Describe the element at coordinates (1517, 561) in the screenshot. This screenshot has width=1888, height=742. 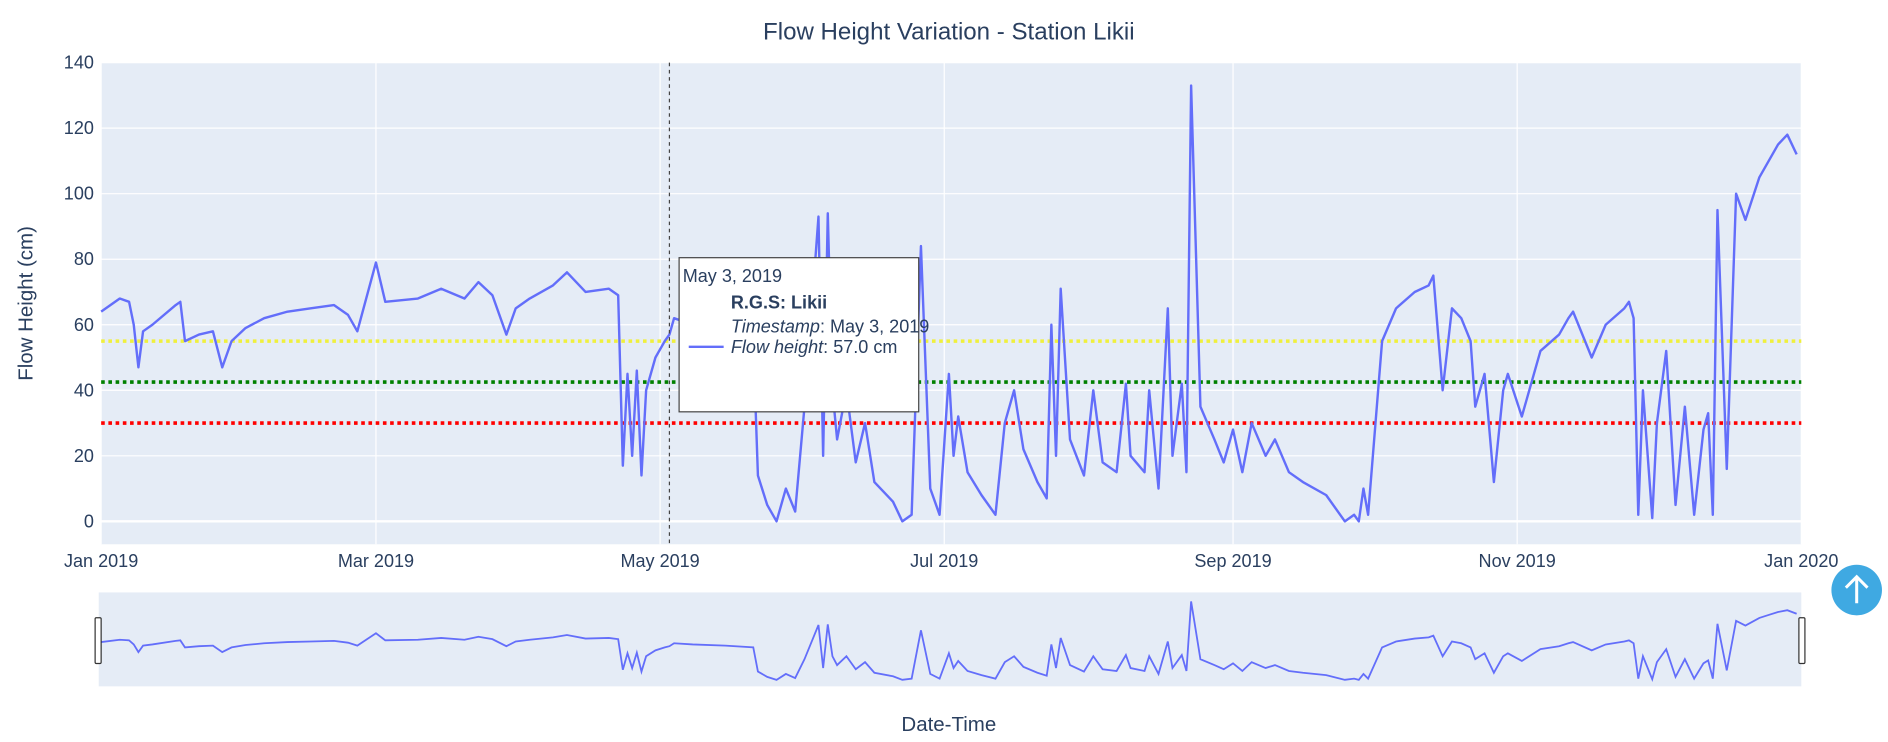
I see `x-tick-label: Nov 2019` at that location.